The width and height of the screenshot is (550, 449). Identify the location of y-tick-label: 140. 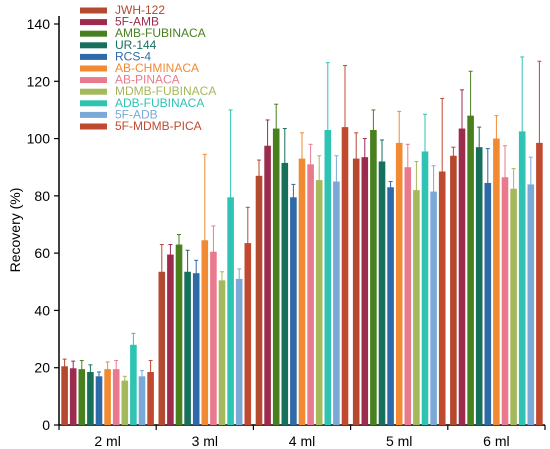
(39, 24).